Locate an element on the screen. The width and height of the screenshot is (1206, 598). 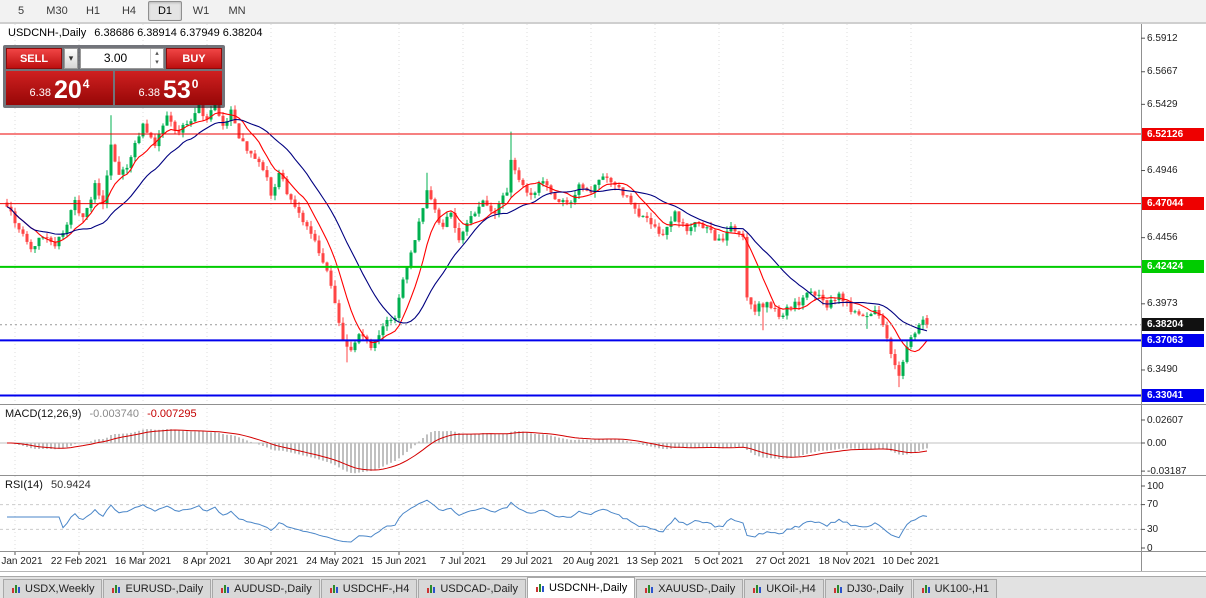
tab-label: XAUUSD-,Daily is located at coordinates (697, 589).